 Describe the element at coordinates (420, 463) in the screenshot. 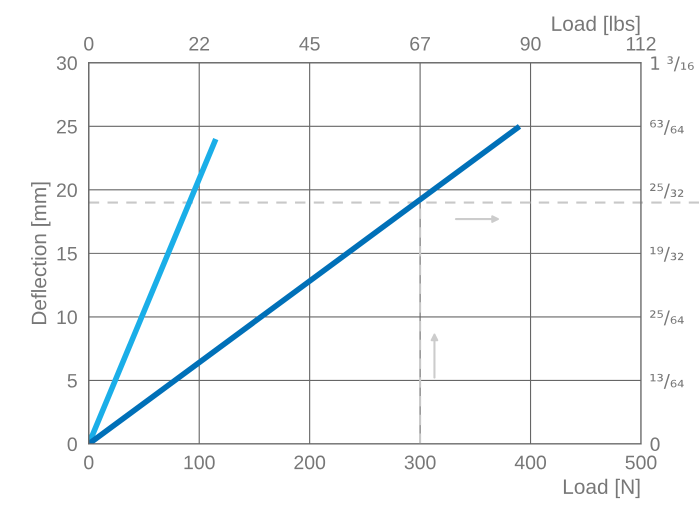

I see `x-tick-label: 300` at that location.